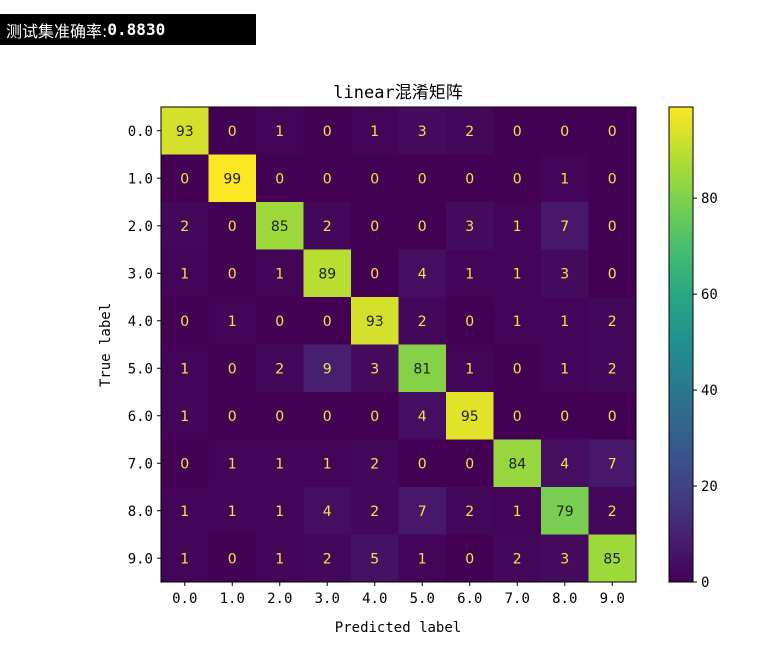 The width and height of the screenshot is (765, 649). I want to click on cell-value-label: 95, so click(470, 417).